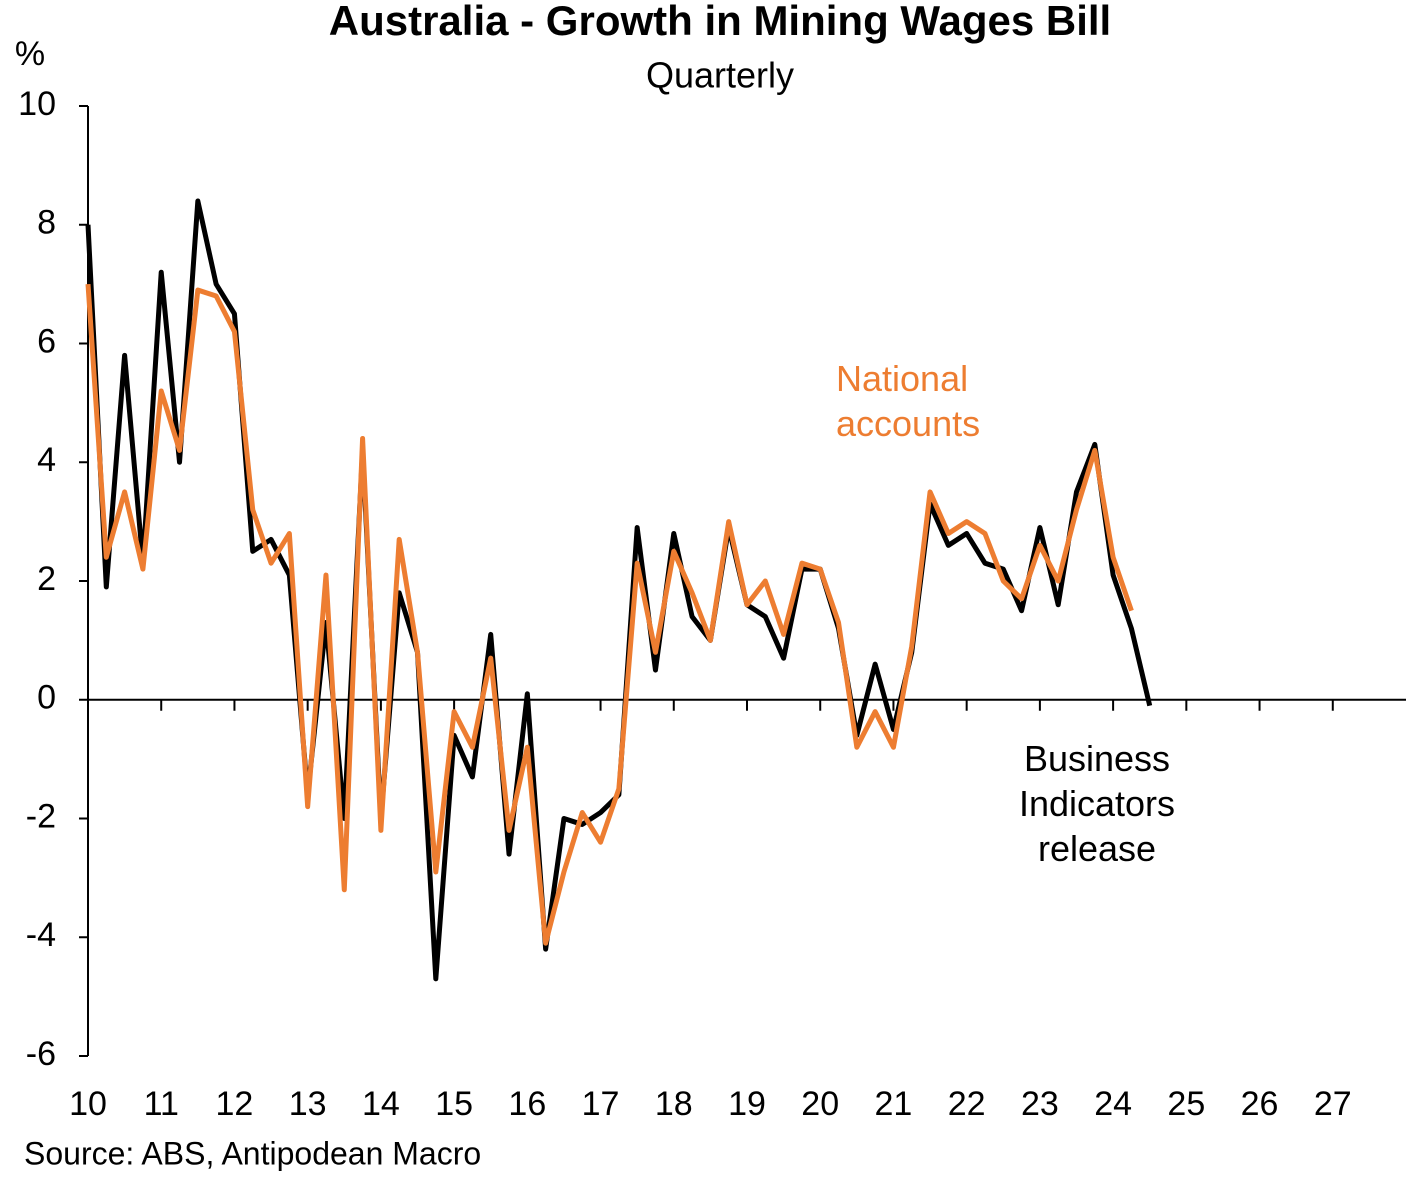  I want to click on x-tick-label: 14, so click(381, 1104).